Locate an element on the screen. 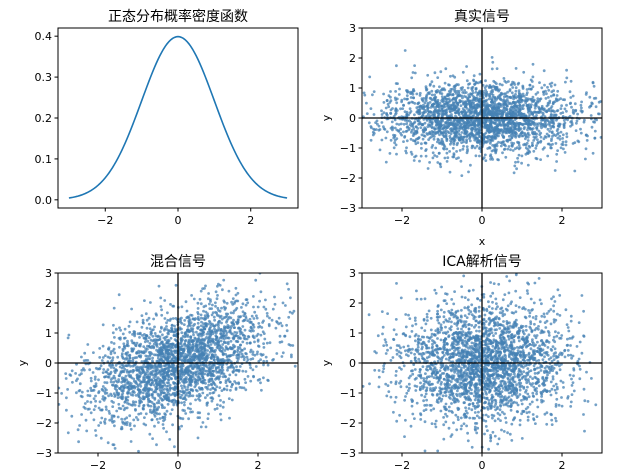  pdf-series-line is located at coordinates (178, 117).